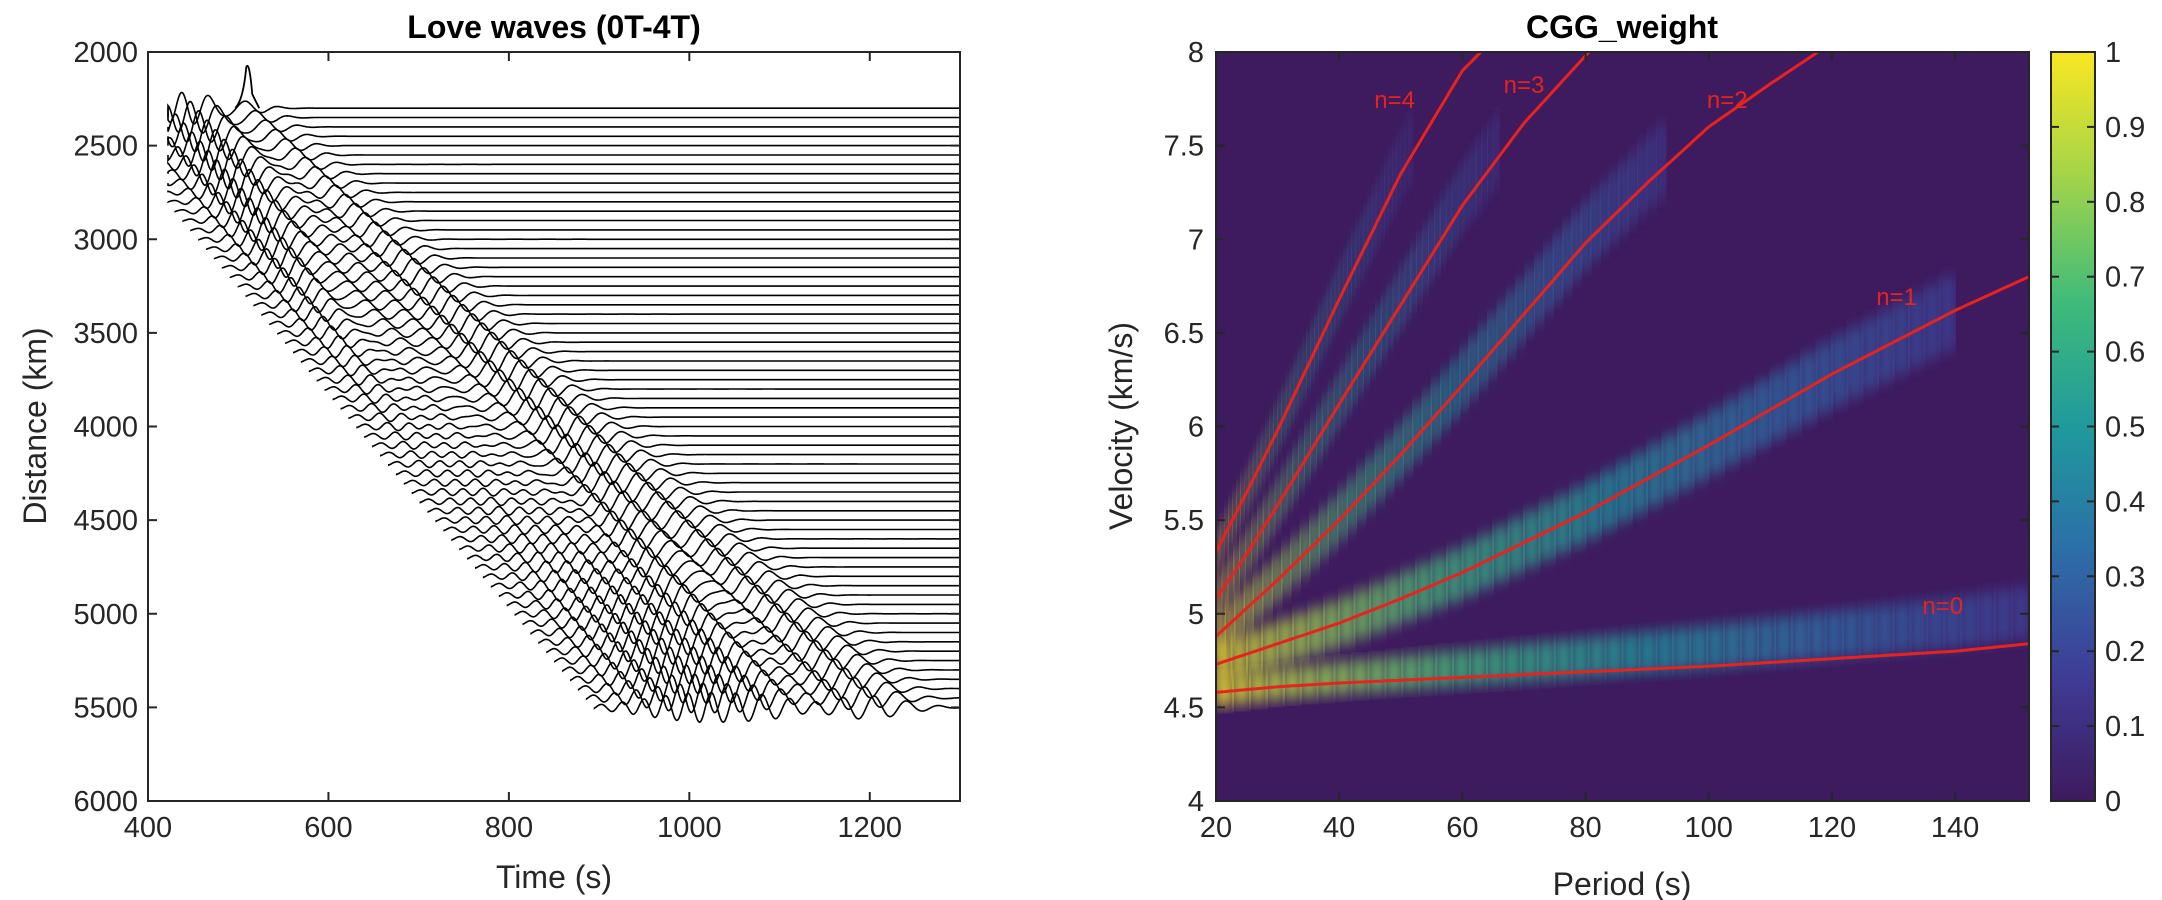 Image resolution: width=2162 pixels, height=900 pixels. What do you see at coordinates (2125, 652) in the screenshot?
I see `colorbar-tick-label: 0.2` at bounding box center [2125, 652].